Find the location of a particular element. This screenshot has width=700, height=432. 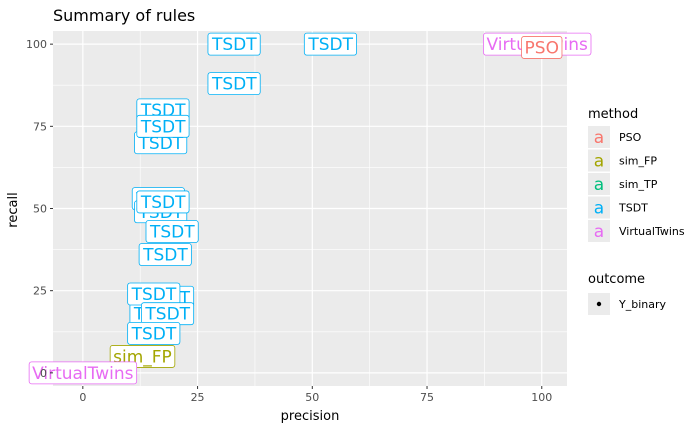

data-label: VirtualTwins is located at coordinates (83, 373).